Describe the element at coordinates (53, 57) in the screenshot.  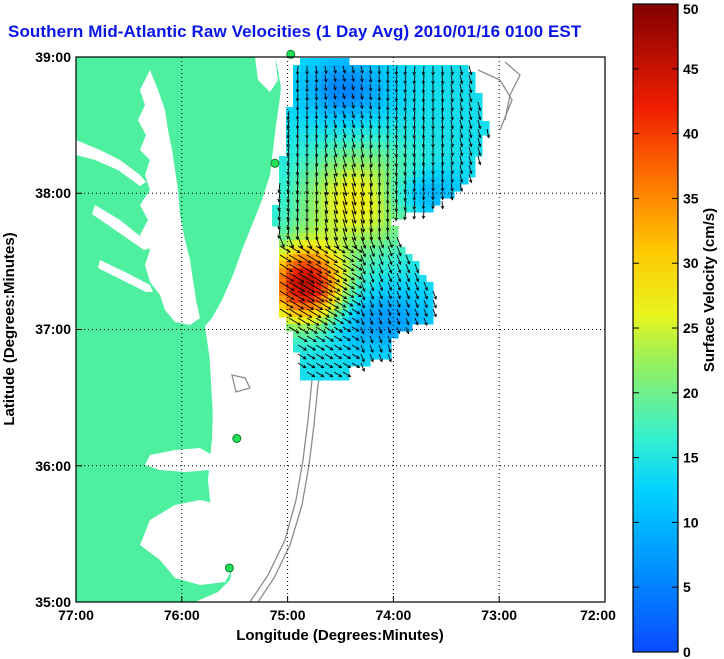
I see `y-tick-label: 39:00` at that location.